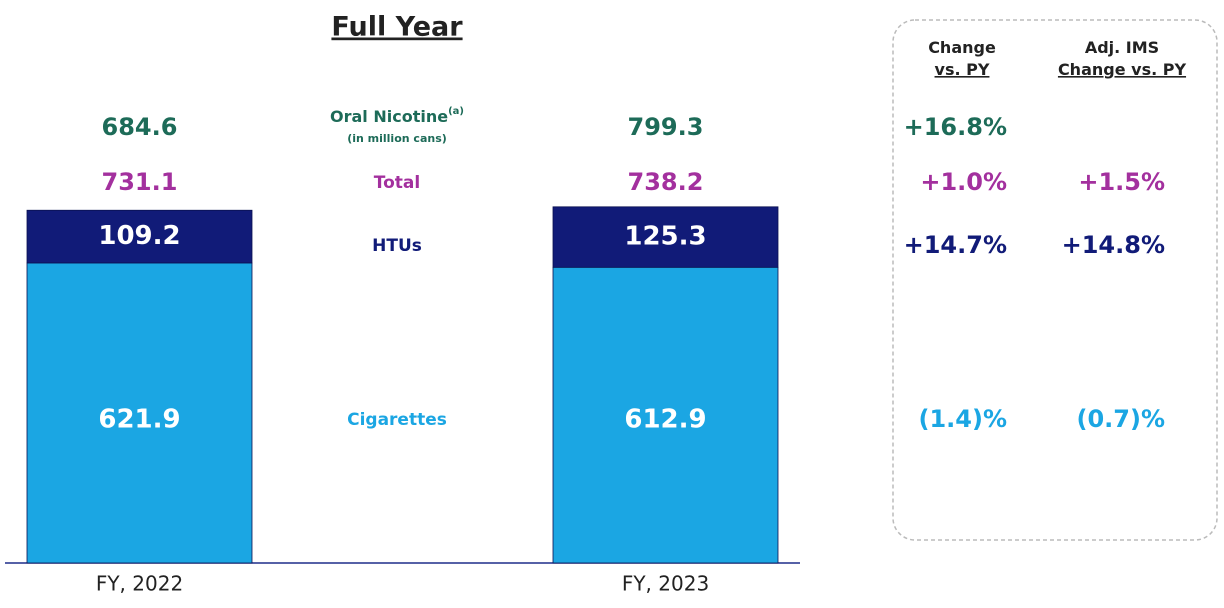  What do you see at coordinates (397, 246) in the screenshot?
I see `series-label: HTUs` at bounding box center [397, 246].